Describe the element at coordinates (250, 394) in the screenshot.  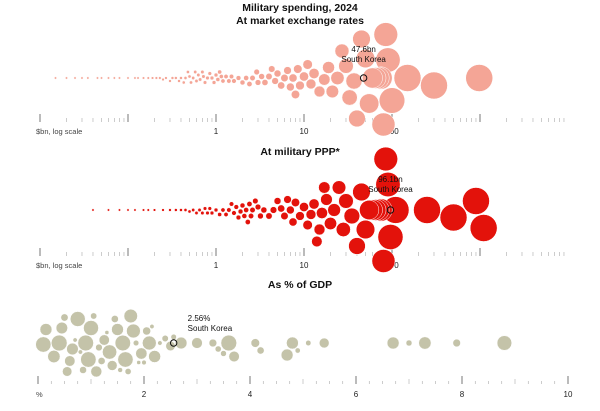
I see `tick-label: 4` at that location.